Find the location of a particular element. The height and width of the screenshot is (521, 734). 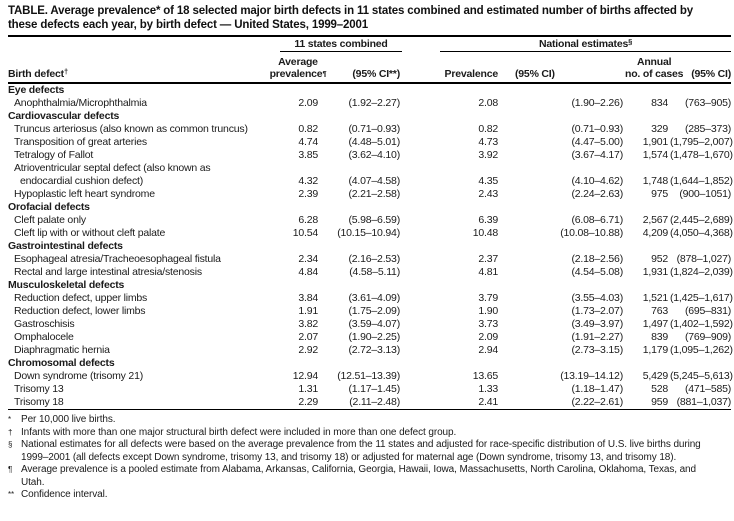

footnote-marker: § is located at coordinates (10, 444).